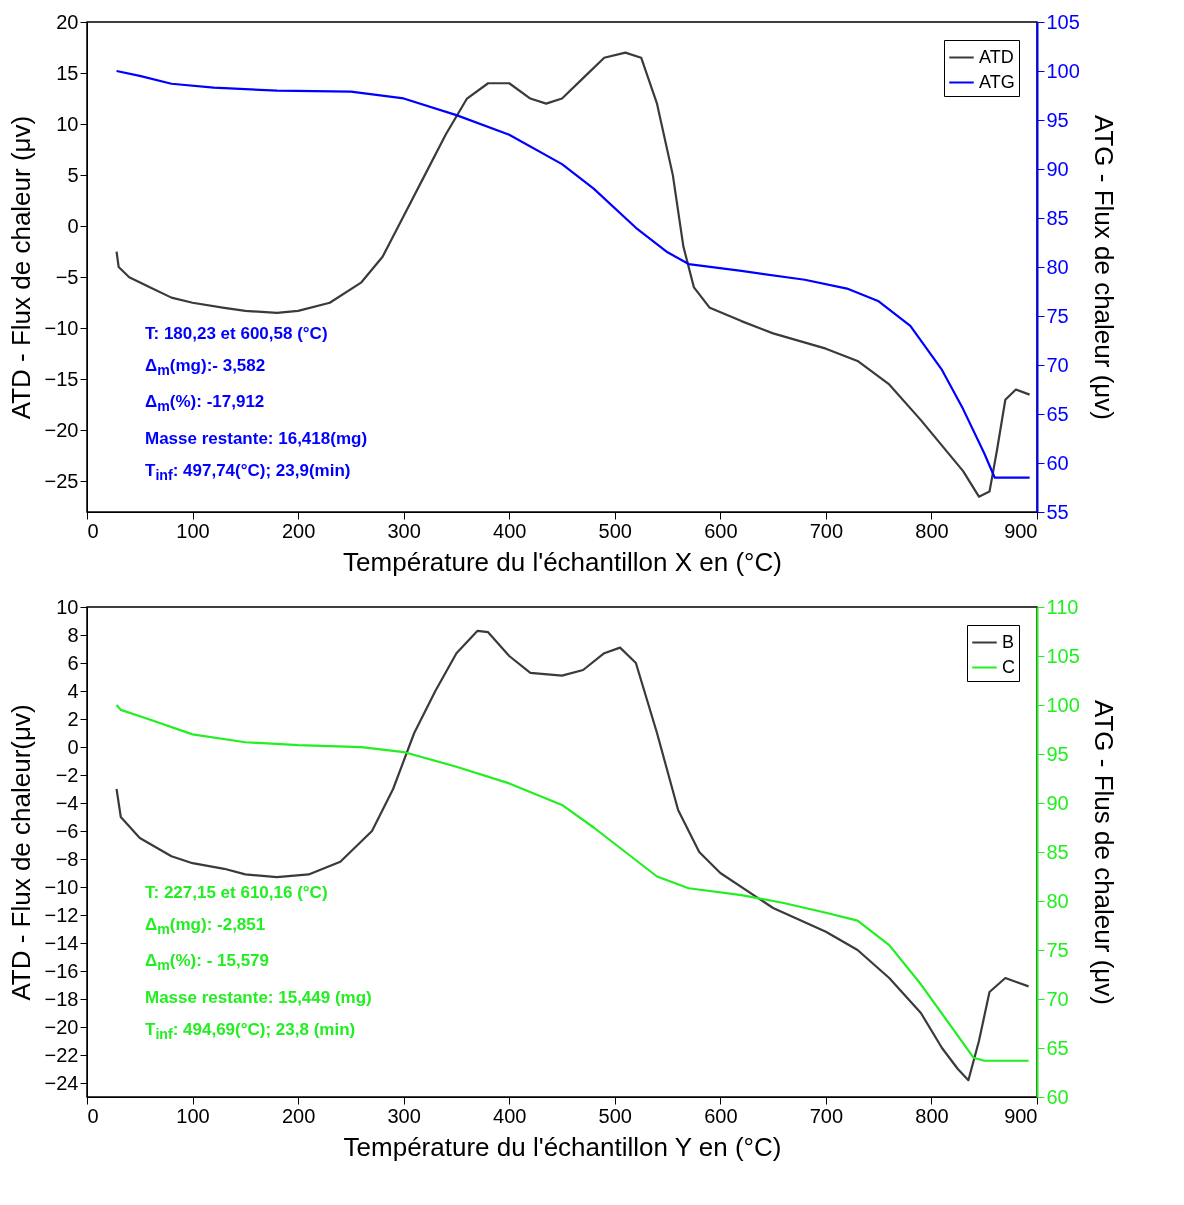 The height and width of the screenshot is (1205, 1184). What do you see at coordinates (67, 802) in the screenshot?
I see `y-tick-label: −4` at bounding box center [67, 802].